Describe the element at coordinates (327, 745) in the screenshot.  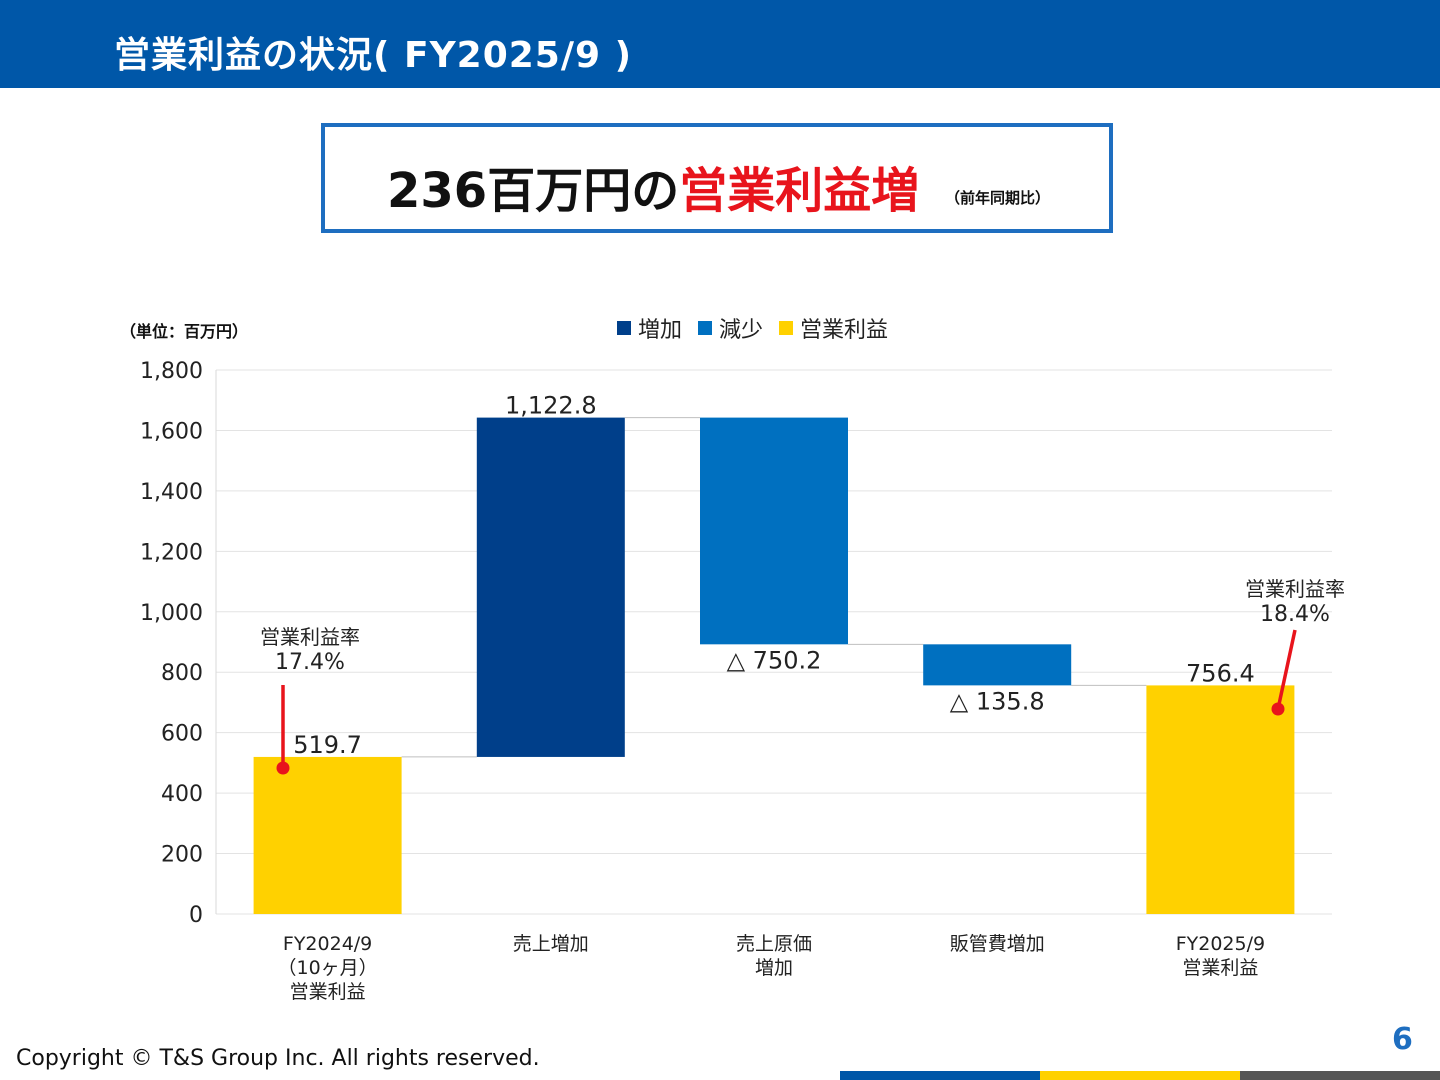
I see `data-label: 519.7` at that location.